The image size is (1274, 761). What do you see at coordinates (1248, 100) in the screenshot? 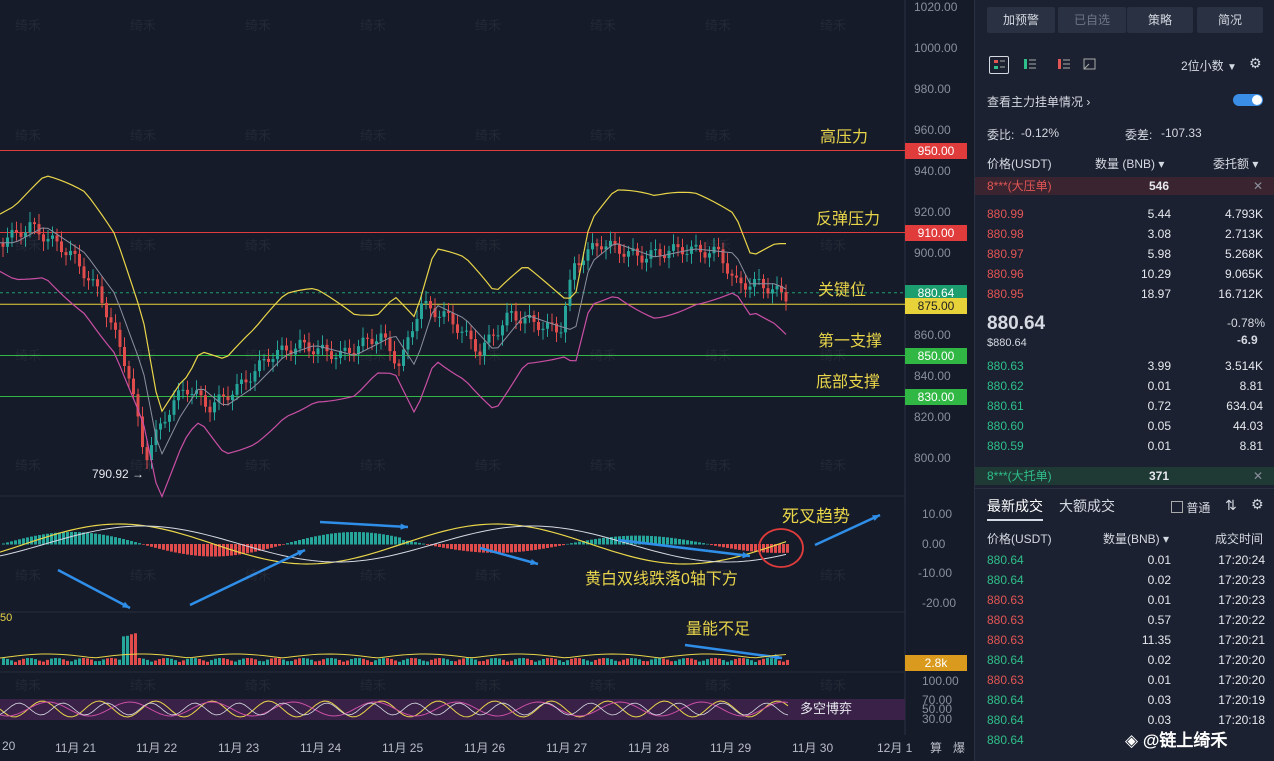
I see `main-orders-toggle` at bounding box center [1248, 100].